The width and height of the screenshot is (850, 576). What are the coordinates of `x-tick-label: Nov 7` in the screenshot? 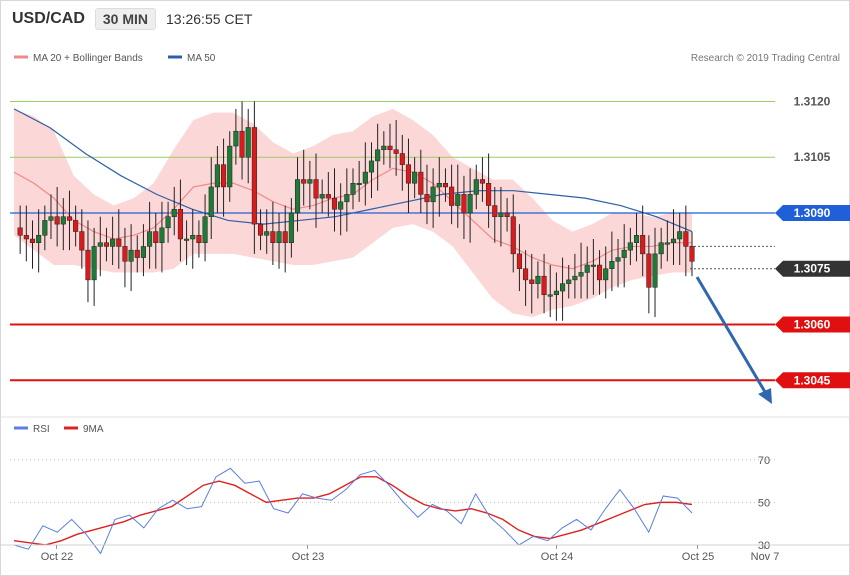 It's located at (765, 557).